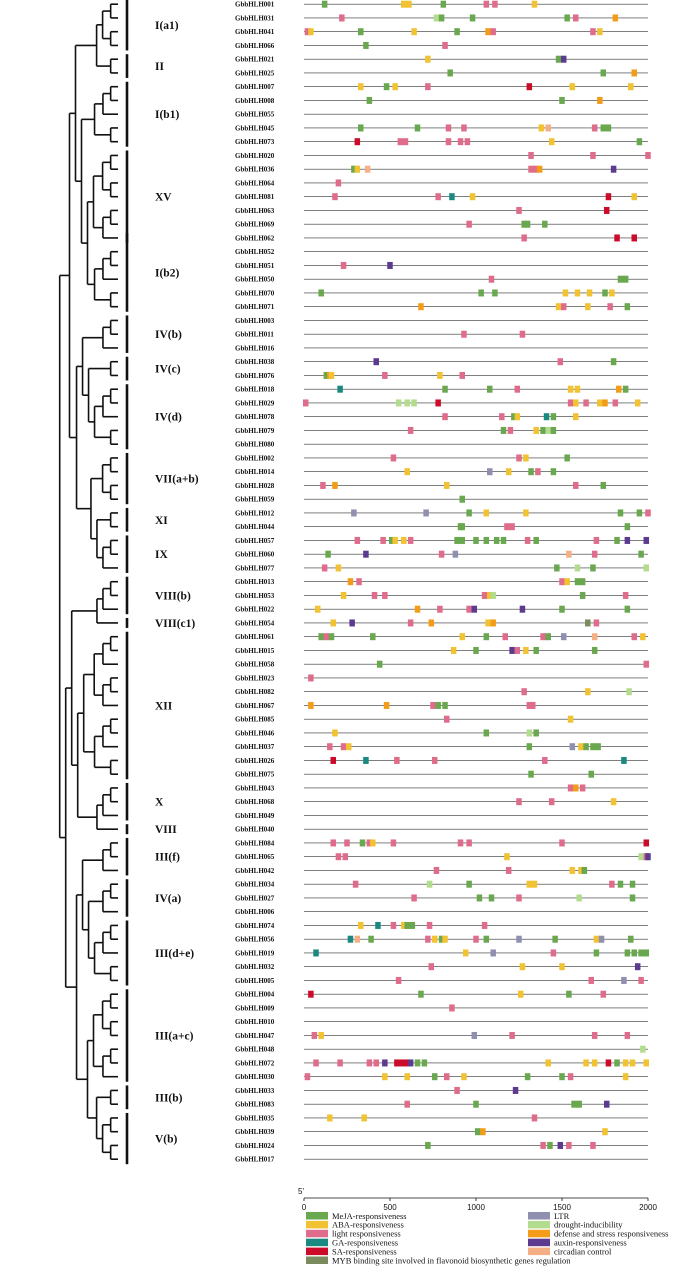  Describe the element at coordinates (255, 156) in the screenshot. I see `gene-label: GbbHLH020` at that location.